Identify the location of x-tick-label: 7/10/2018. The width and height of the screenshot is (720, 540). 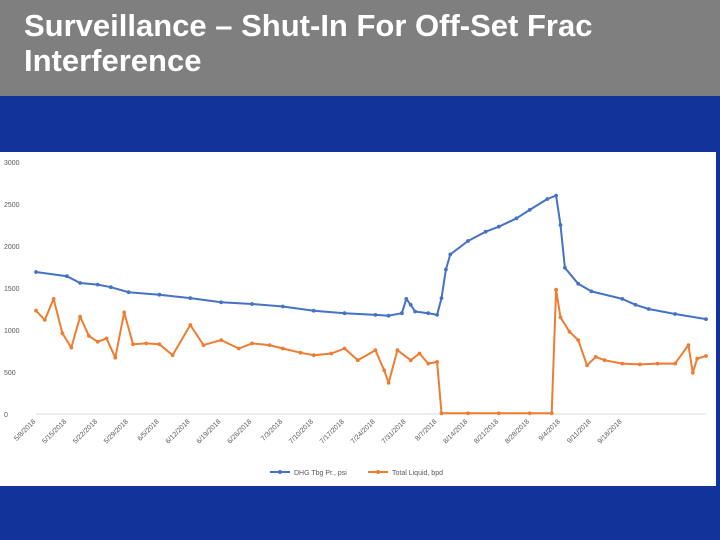
(301, 431).